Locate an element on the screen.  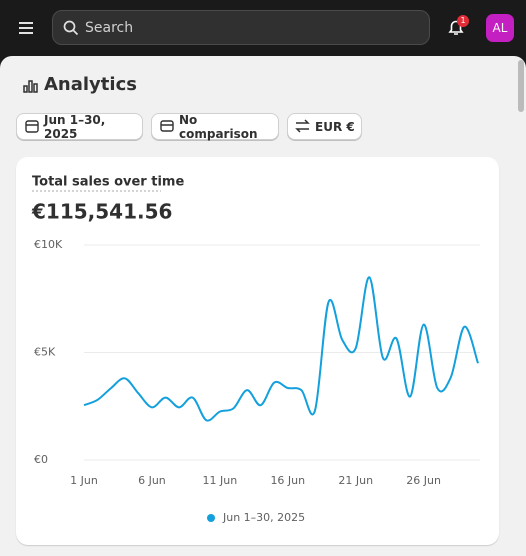
page-title: Analytics is located at coordinates (90, 84).